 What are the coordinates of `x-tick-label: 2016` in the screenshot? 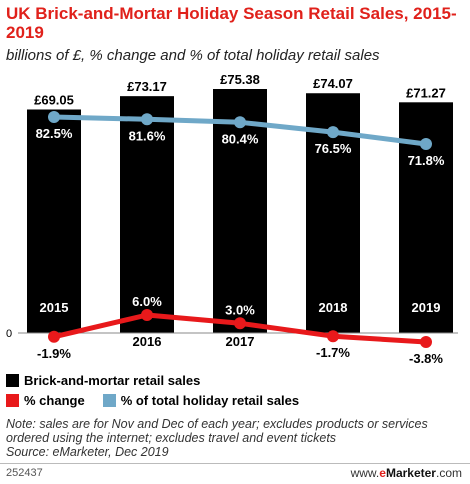 It's located at (147, 341).